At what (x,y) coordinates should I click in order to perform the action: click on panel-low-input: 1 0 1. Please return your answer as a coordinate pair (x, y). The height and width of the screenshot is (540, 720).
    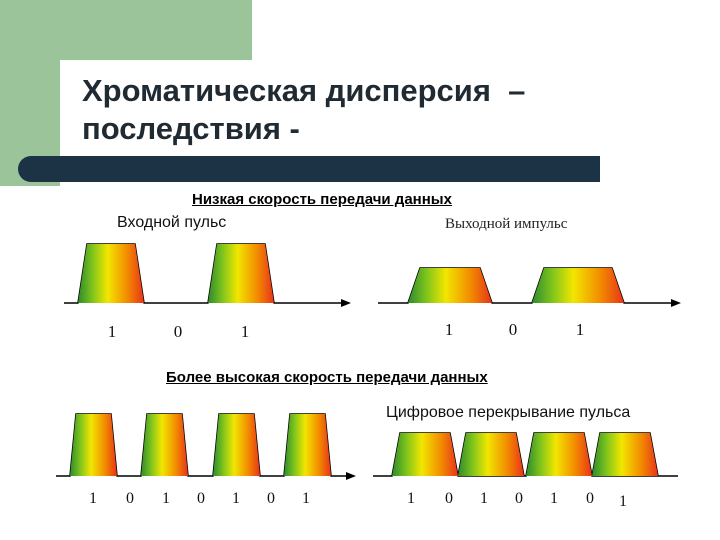
    Looking at the image, I should click on (207, 292).